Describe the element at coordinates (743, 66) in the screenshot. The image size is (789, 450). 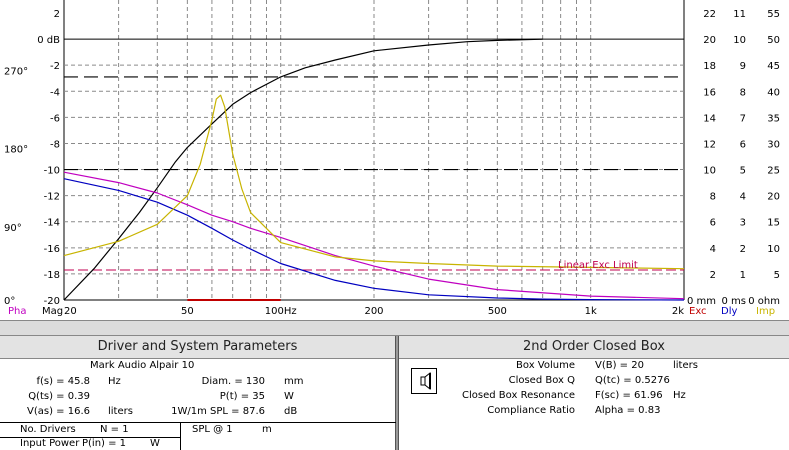
I see `right-tick-label: 9` at that location.